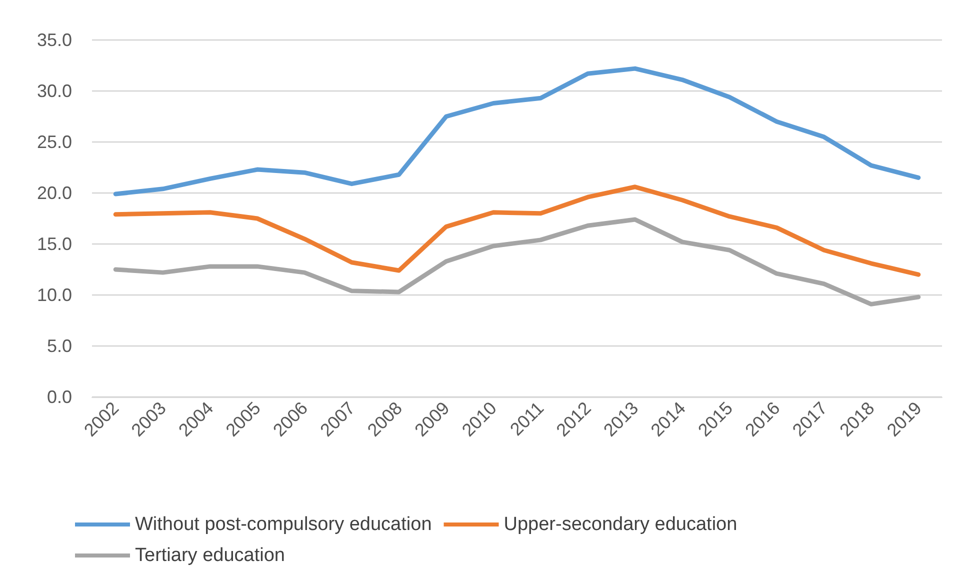 This screenshot has height=580, width=958. Describe the element at coordinates (59, 346) in the screenshot. I see `y-tick-label: 5.0` at that location.